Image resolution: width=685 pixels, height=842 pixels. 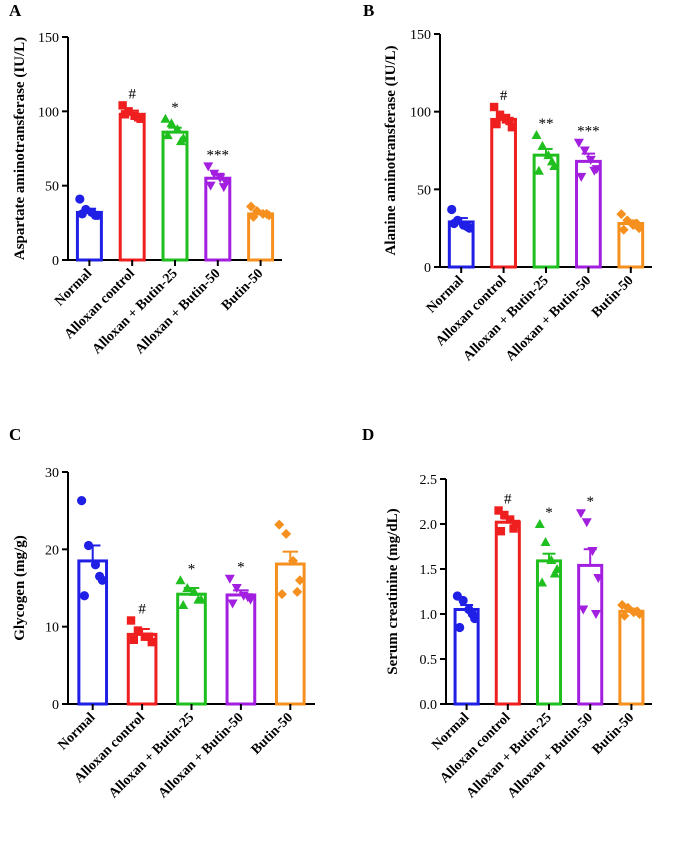 What do you see at coordinates (546, 124) in the screenshot?
I see `significance-label: **` at bounding box center [546, 124].